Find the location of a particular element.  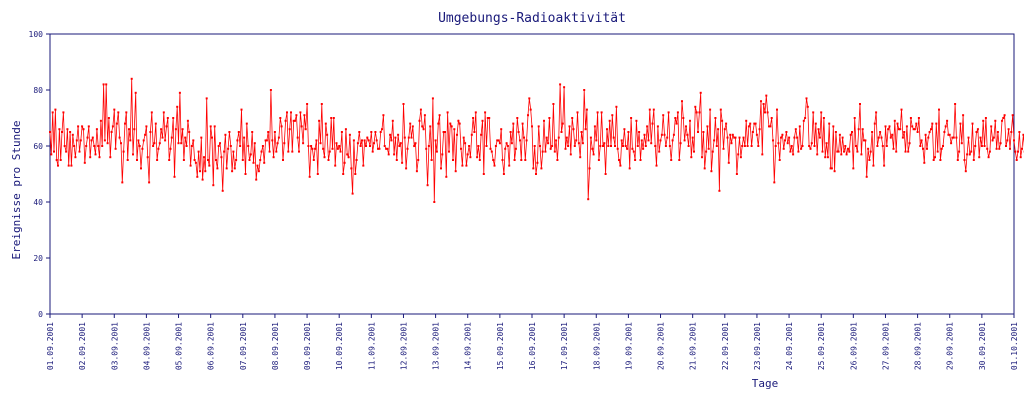

y-axis: 0 20 40 60 80 100 is located at coordinates (39, 174).